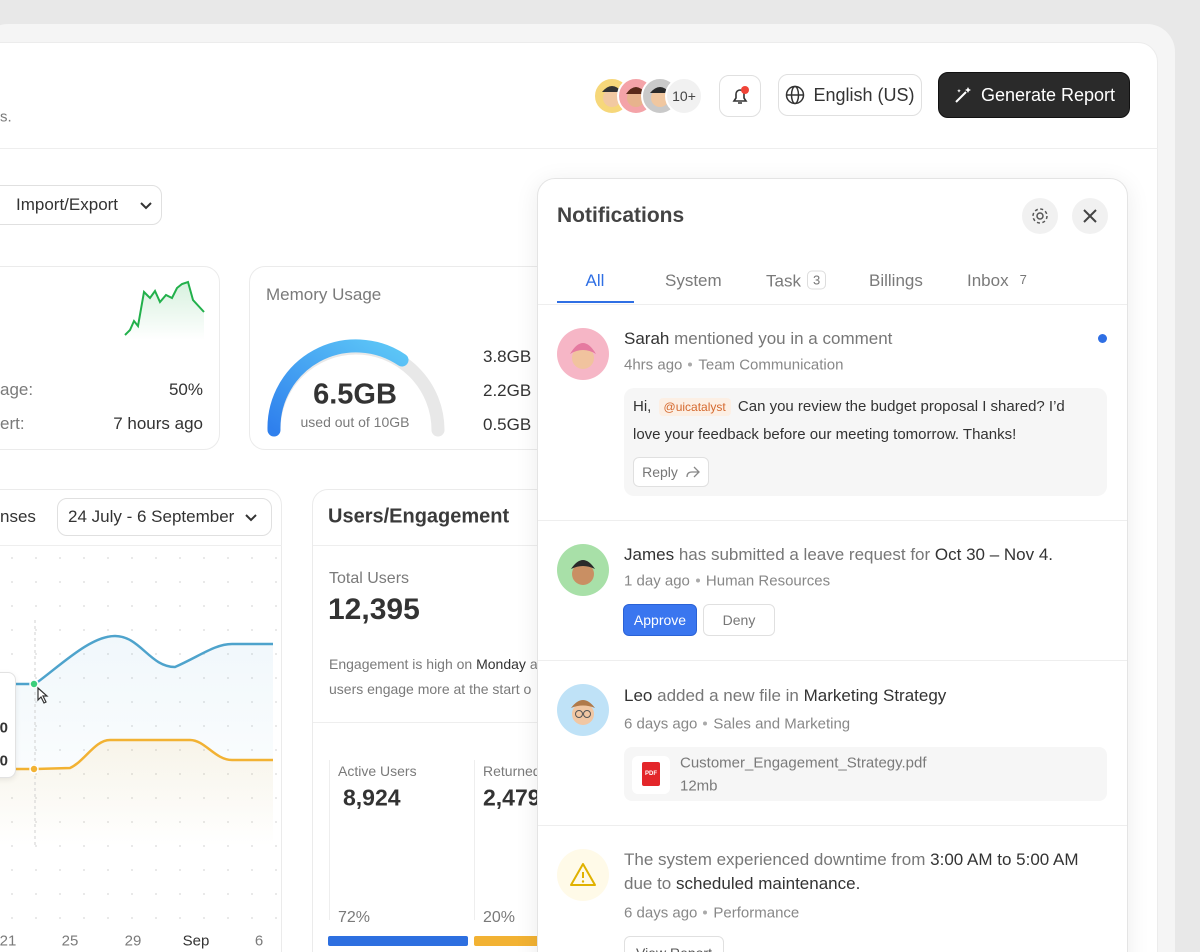  Describe the element at coordinates (18, 516) in the screenshot. I see `card-title: nses` at that location.